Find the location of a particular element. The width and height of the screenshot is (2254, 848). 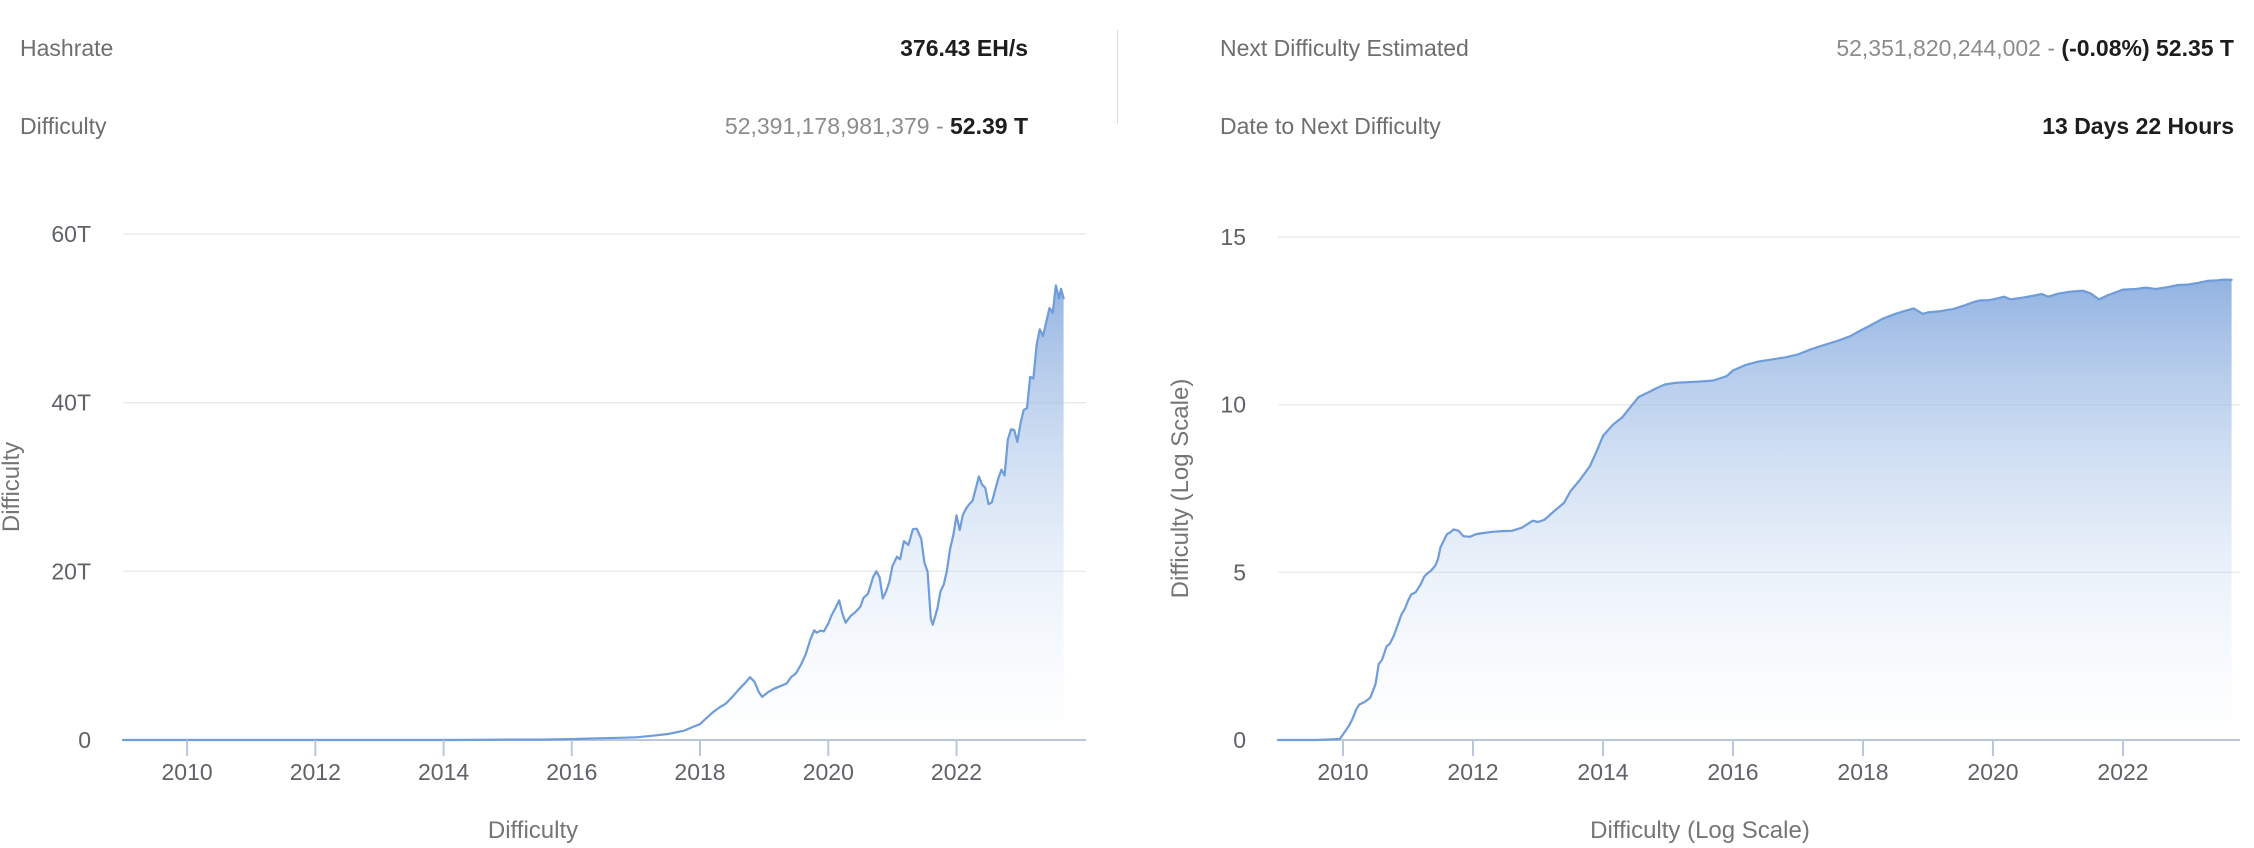

difficulty-value-muted: 52,391,178,981,379 - is located at coordinates (837, 126).